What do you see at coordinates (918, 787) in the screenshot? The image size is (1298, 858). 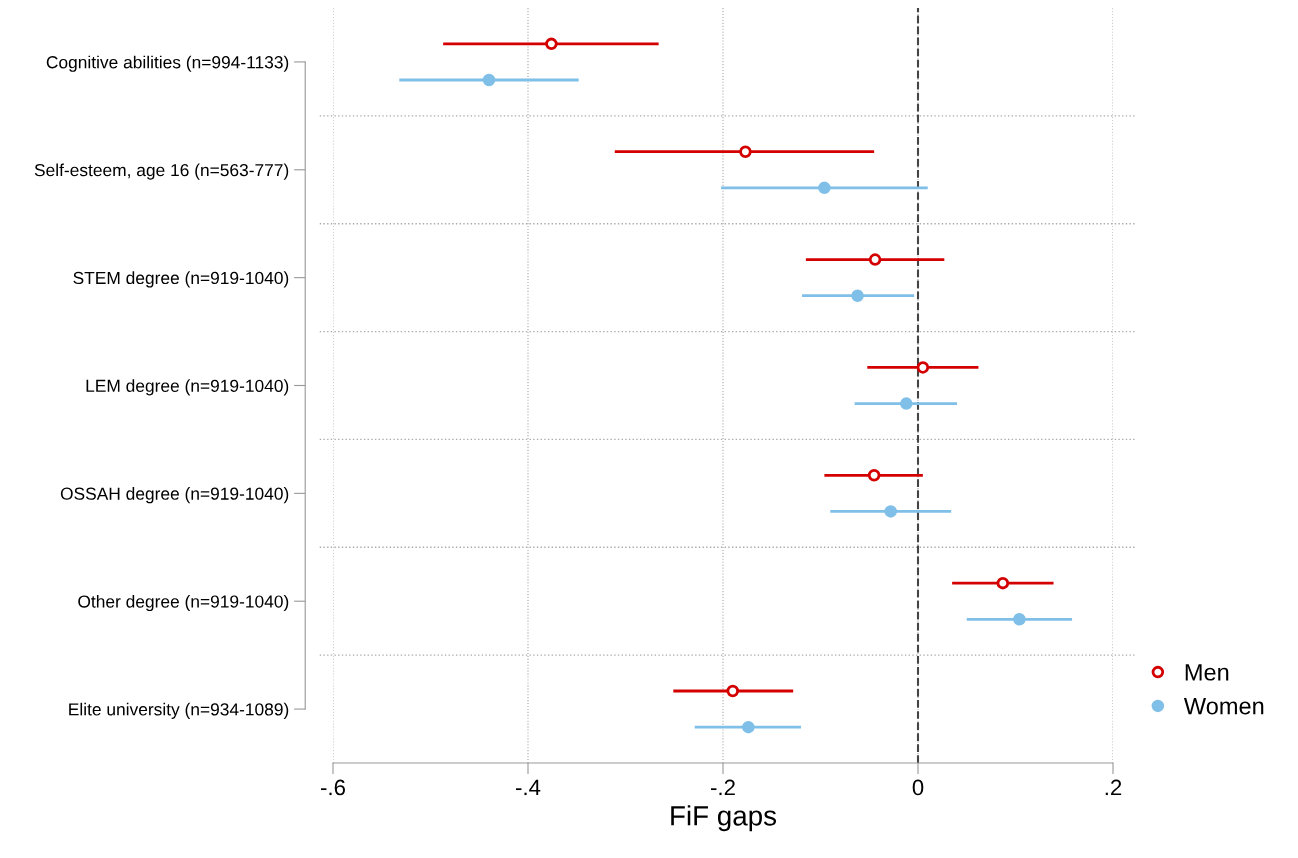 I see `x-tick-label: 0` at bounding box center [918, 787].